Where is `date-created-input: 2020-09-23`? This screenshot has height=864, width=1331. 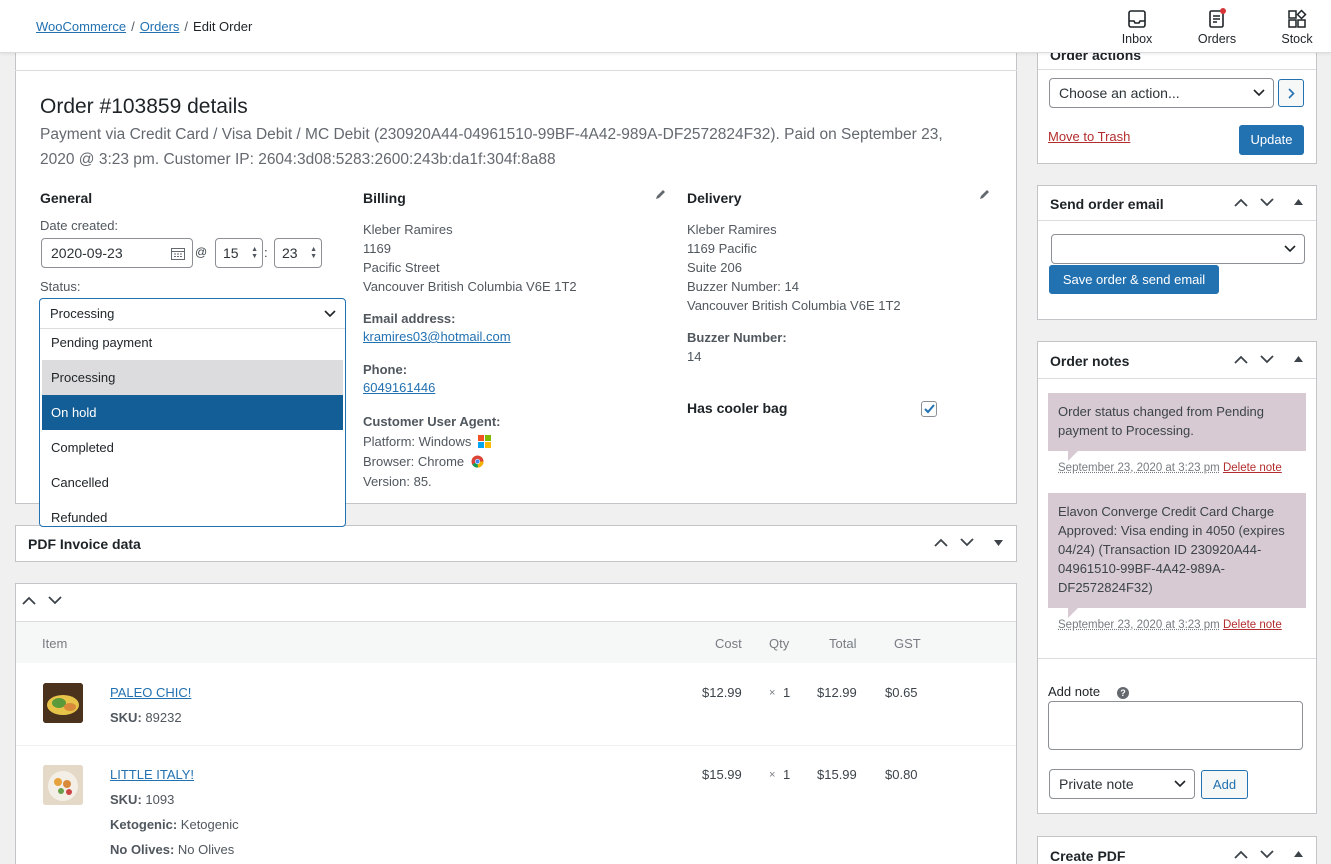 date-created-input: 2020-09-23 is located at coordinates (117, 253).